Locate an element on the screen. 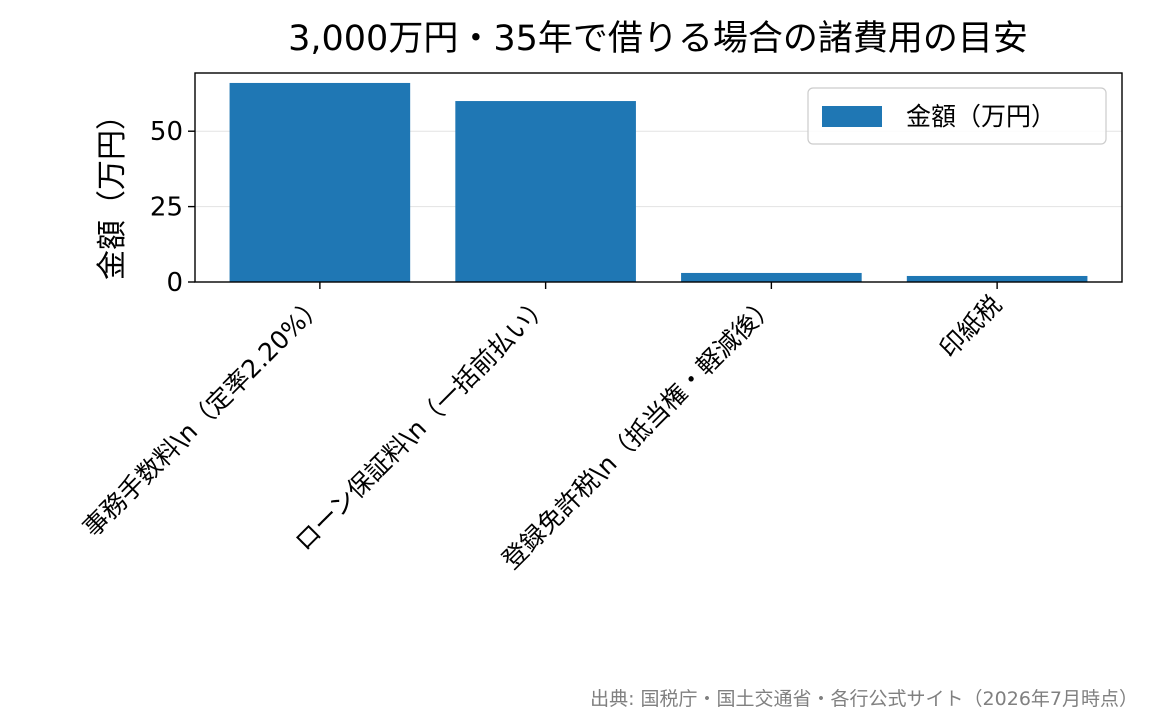 Image resolution: width=1164 pixels, height=725 pixels. x-tick-label: 印紙税 is located at coordinates (971, 327).